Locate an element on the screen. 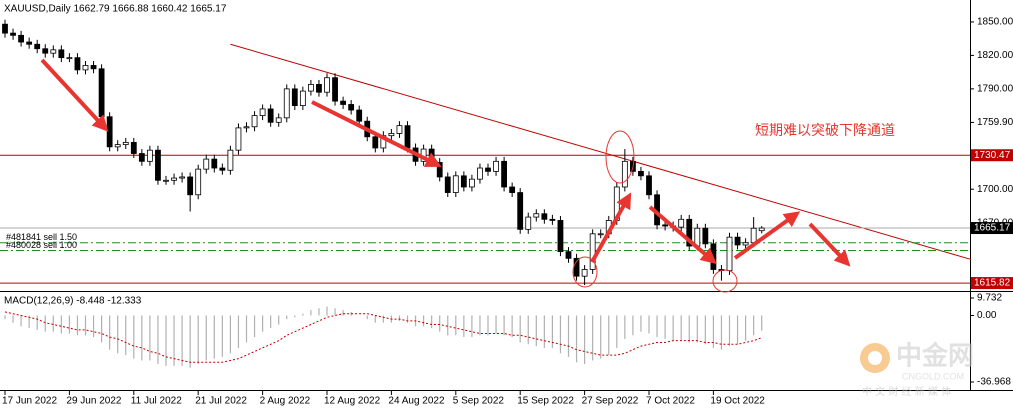 The image size is (1013, 411). watermark-site: CNGOLD.COM is located at coordinates (933, 376).